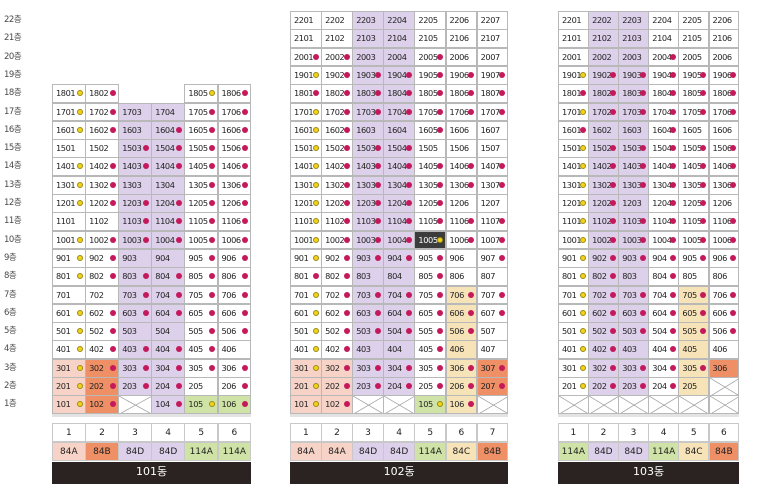  I want to click on unit-cell: 2206, so click(461, 20).